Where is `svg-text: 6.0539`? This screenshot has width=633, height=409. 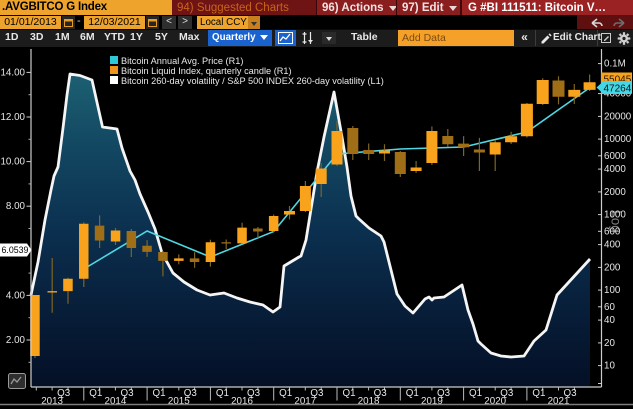
svg-text: 6.0539 is located at coordinates (15, 250).